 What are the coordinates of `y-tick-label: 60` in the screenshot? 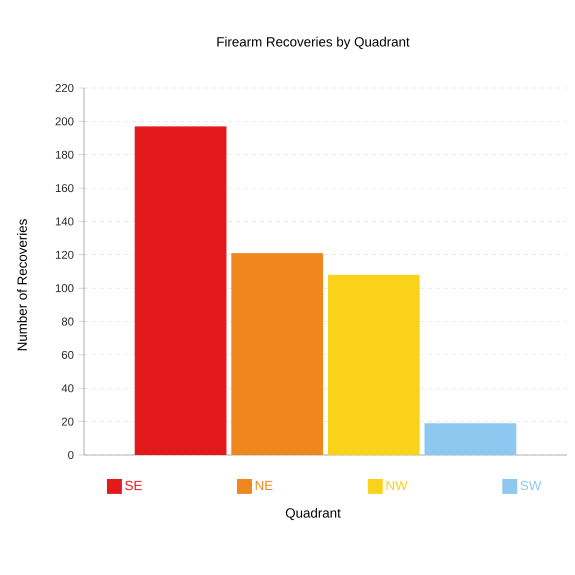 It's located at (68, 354).